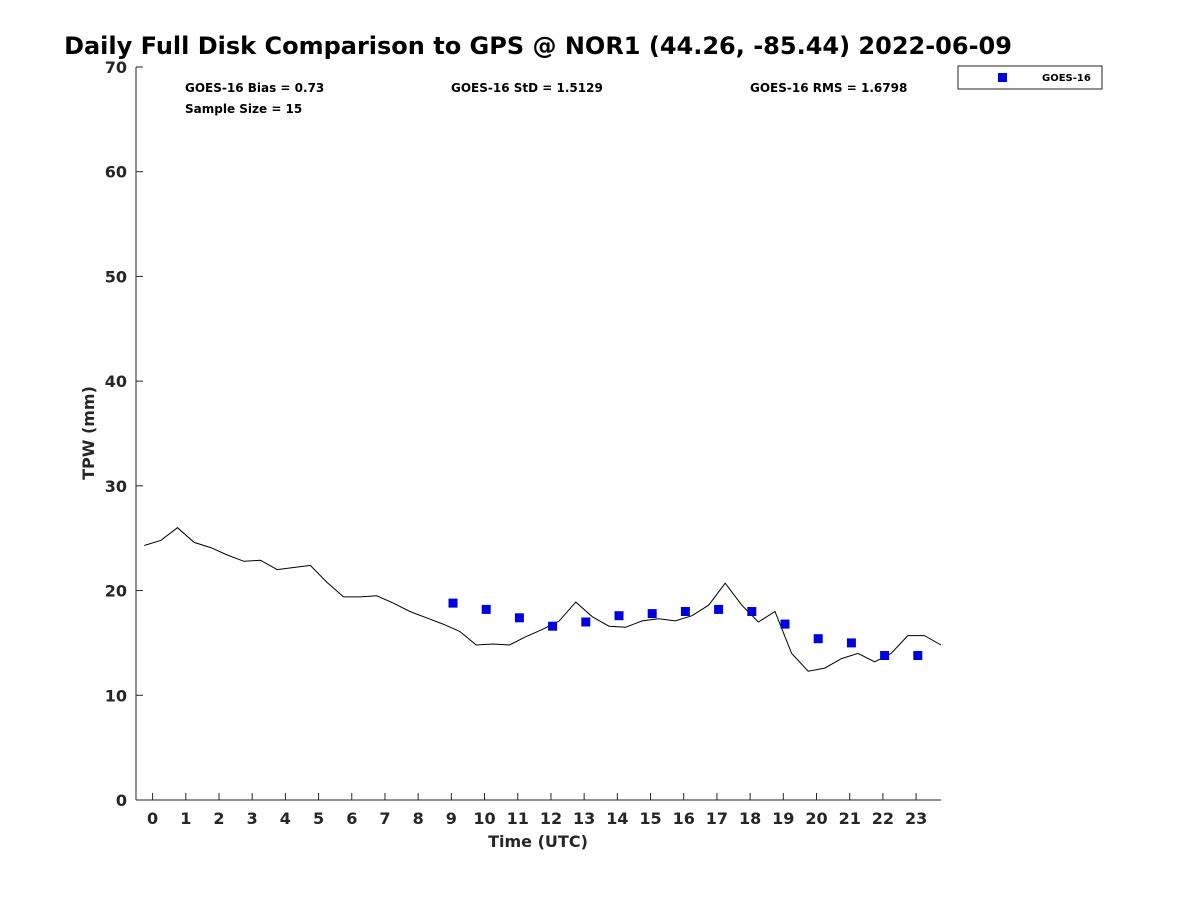 This screenshot has height=900, width=1200. I want to click on y-tick-label: 50, so click(116, 276).